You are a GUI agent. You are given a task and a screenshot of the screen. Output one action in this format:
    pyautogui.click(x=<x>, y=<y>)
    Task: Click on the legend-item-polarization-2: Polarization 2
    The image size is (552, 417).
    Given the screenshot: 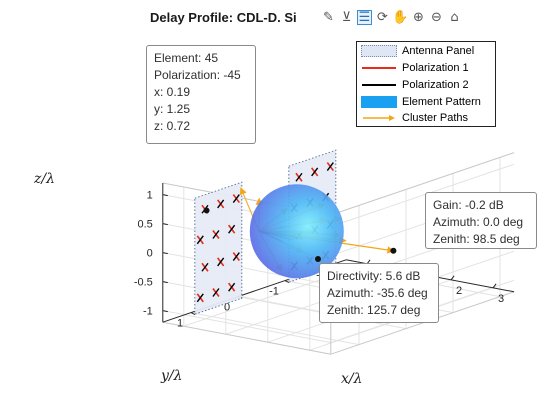 What is the action you would take?
    pyautogui.click(x=415, y=85)
    